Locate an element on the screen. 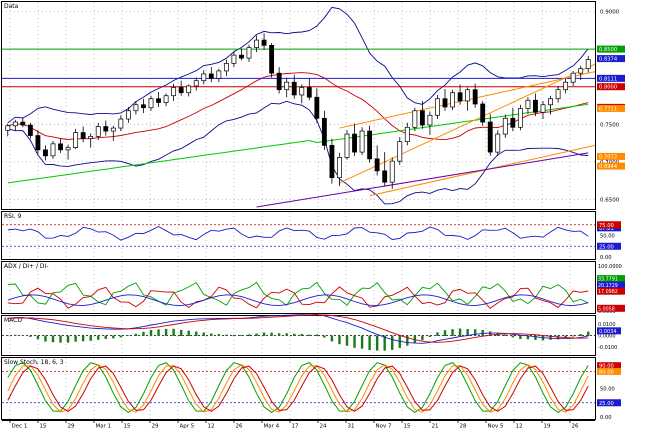  svg-text: 5.0058 is located at coordinates (606, 309).